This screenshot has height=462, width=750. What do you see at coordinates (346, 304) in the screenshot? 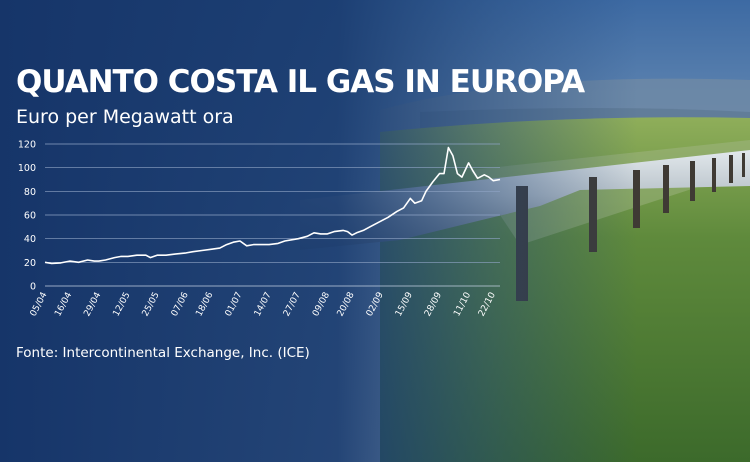
I see `x-tick-label: 20/08` at bounding box center [346, 304].